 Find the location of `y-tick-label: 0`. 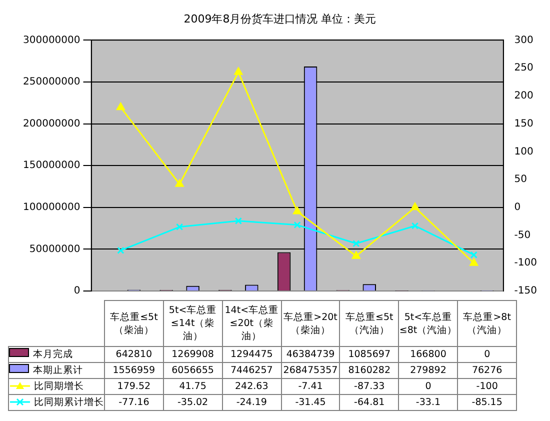

y-tick-label: 0 is located at coordinates (77, 291).